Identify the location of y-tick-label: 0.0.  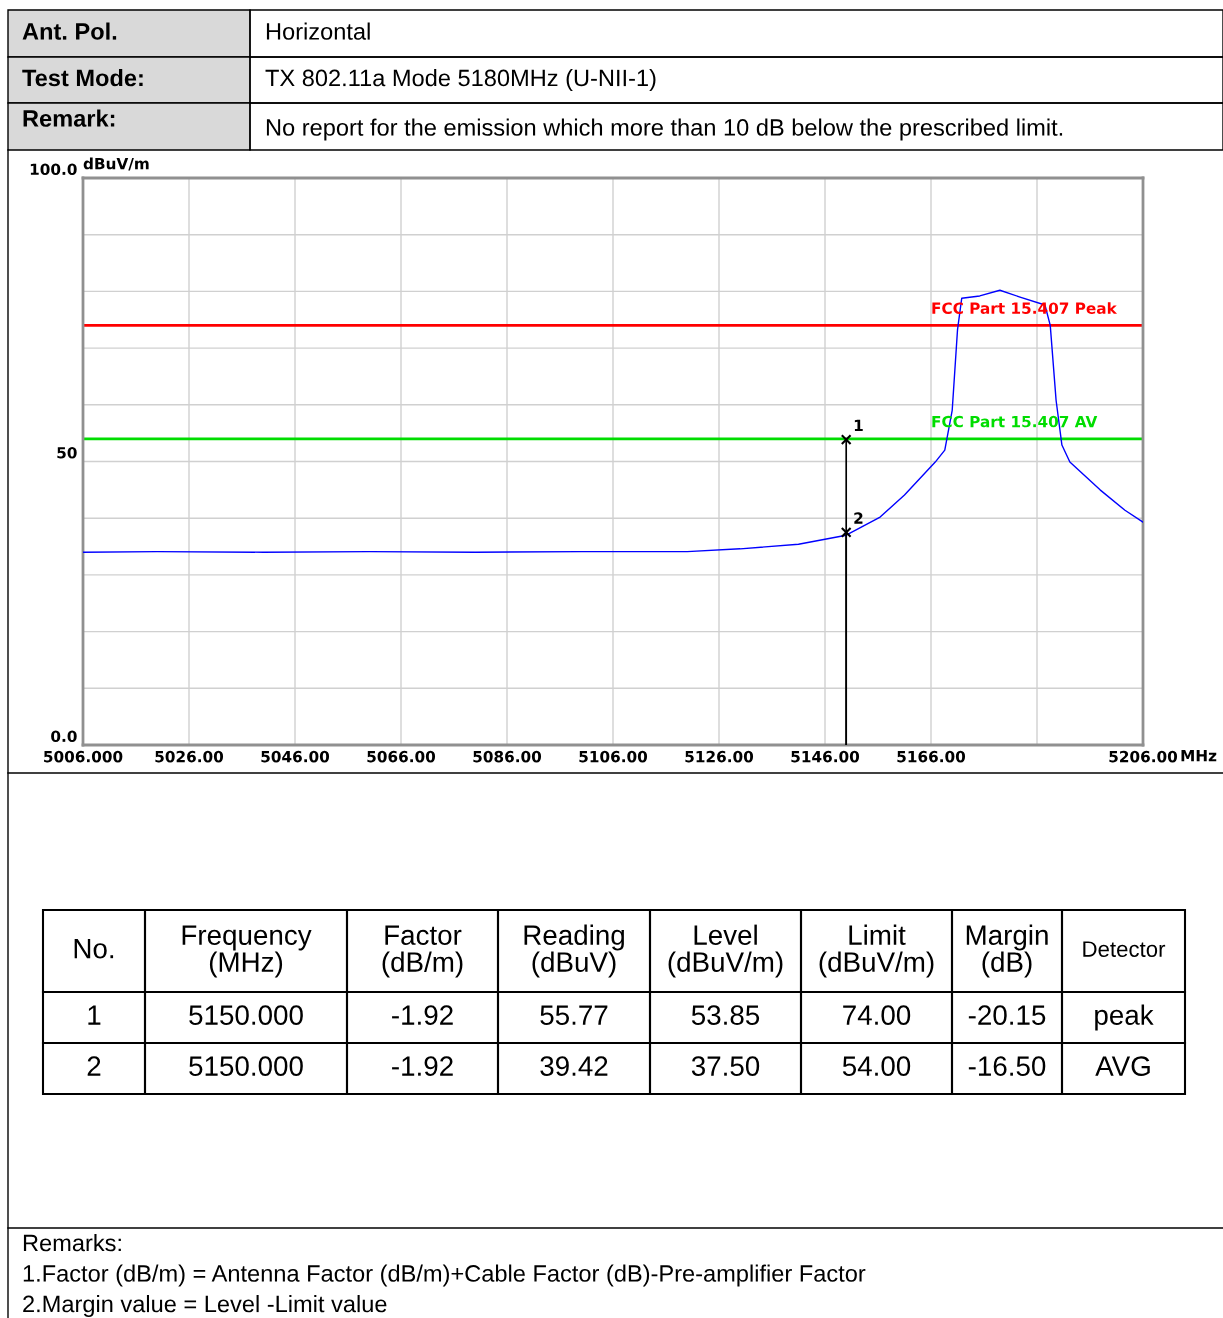
(64, 736).